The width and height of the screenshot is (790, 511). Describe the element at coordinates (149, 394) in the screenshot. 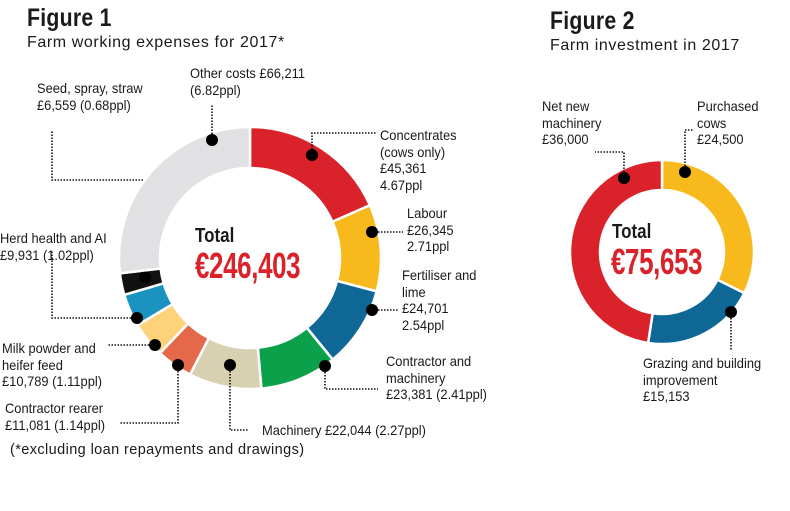

I see `leader-line-contractor-rearer` at that location.